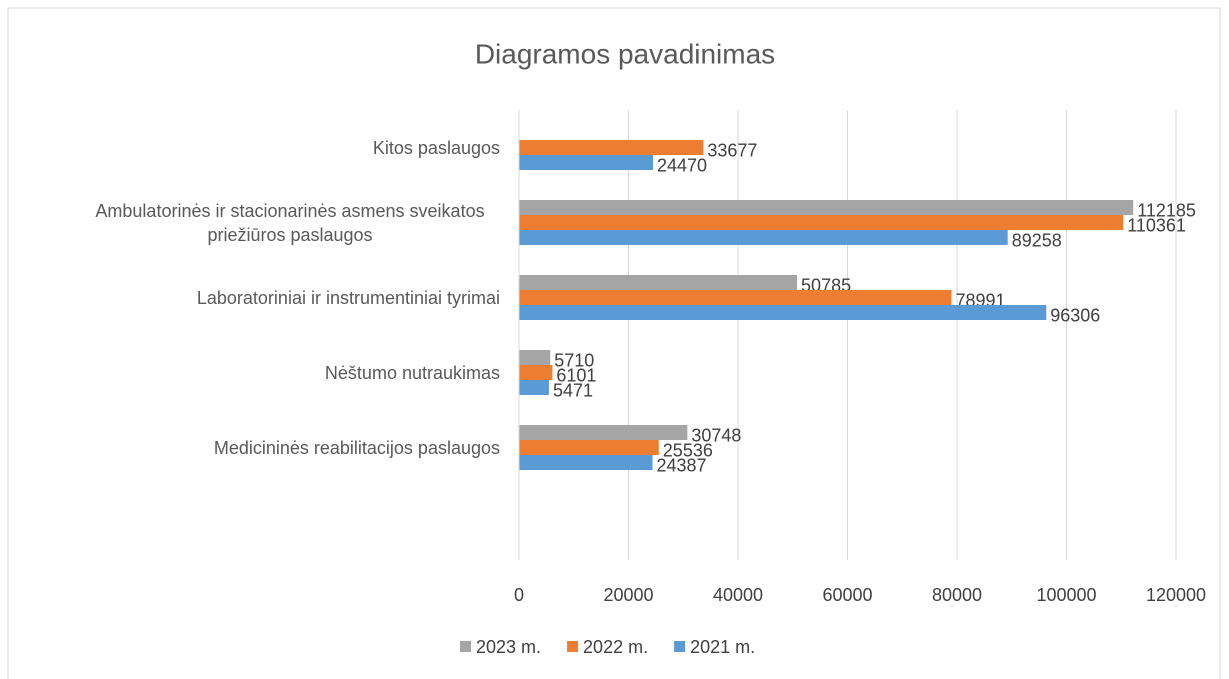  Describe the element at coordinates (847, 595) in the screenshot. I see `x-tick-label: 60000` at that location.